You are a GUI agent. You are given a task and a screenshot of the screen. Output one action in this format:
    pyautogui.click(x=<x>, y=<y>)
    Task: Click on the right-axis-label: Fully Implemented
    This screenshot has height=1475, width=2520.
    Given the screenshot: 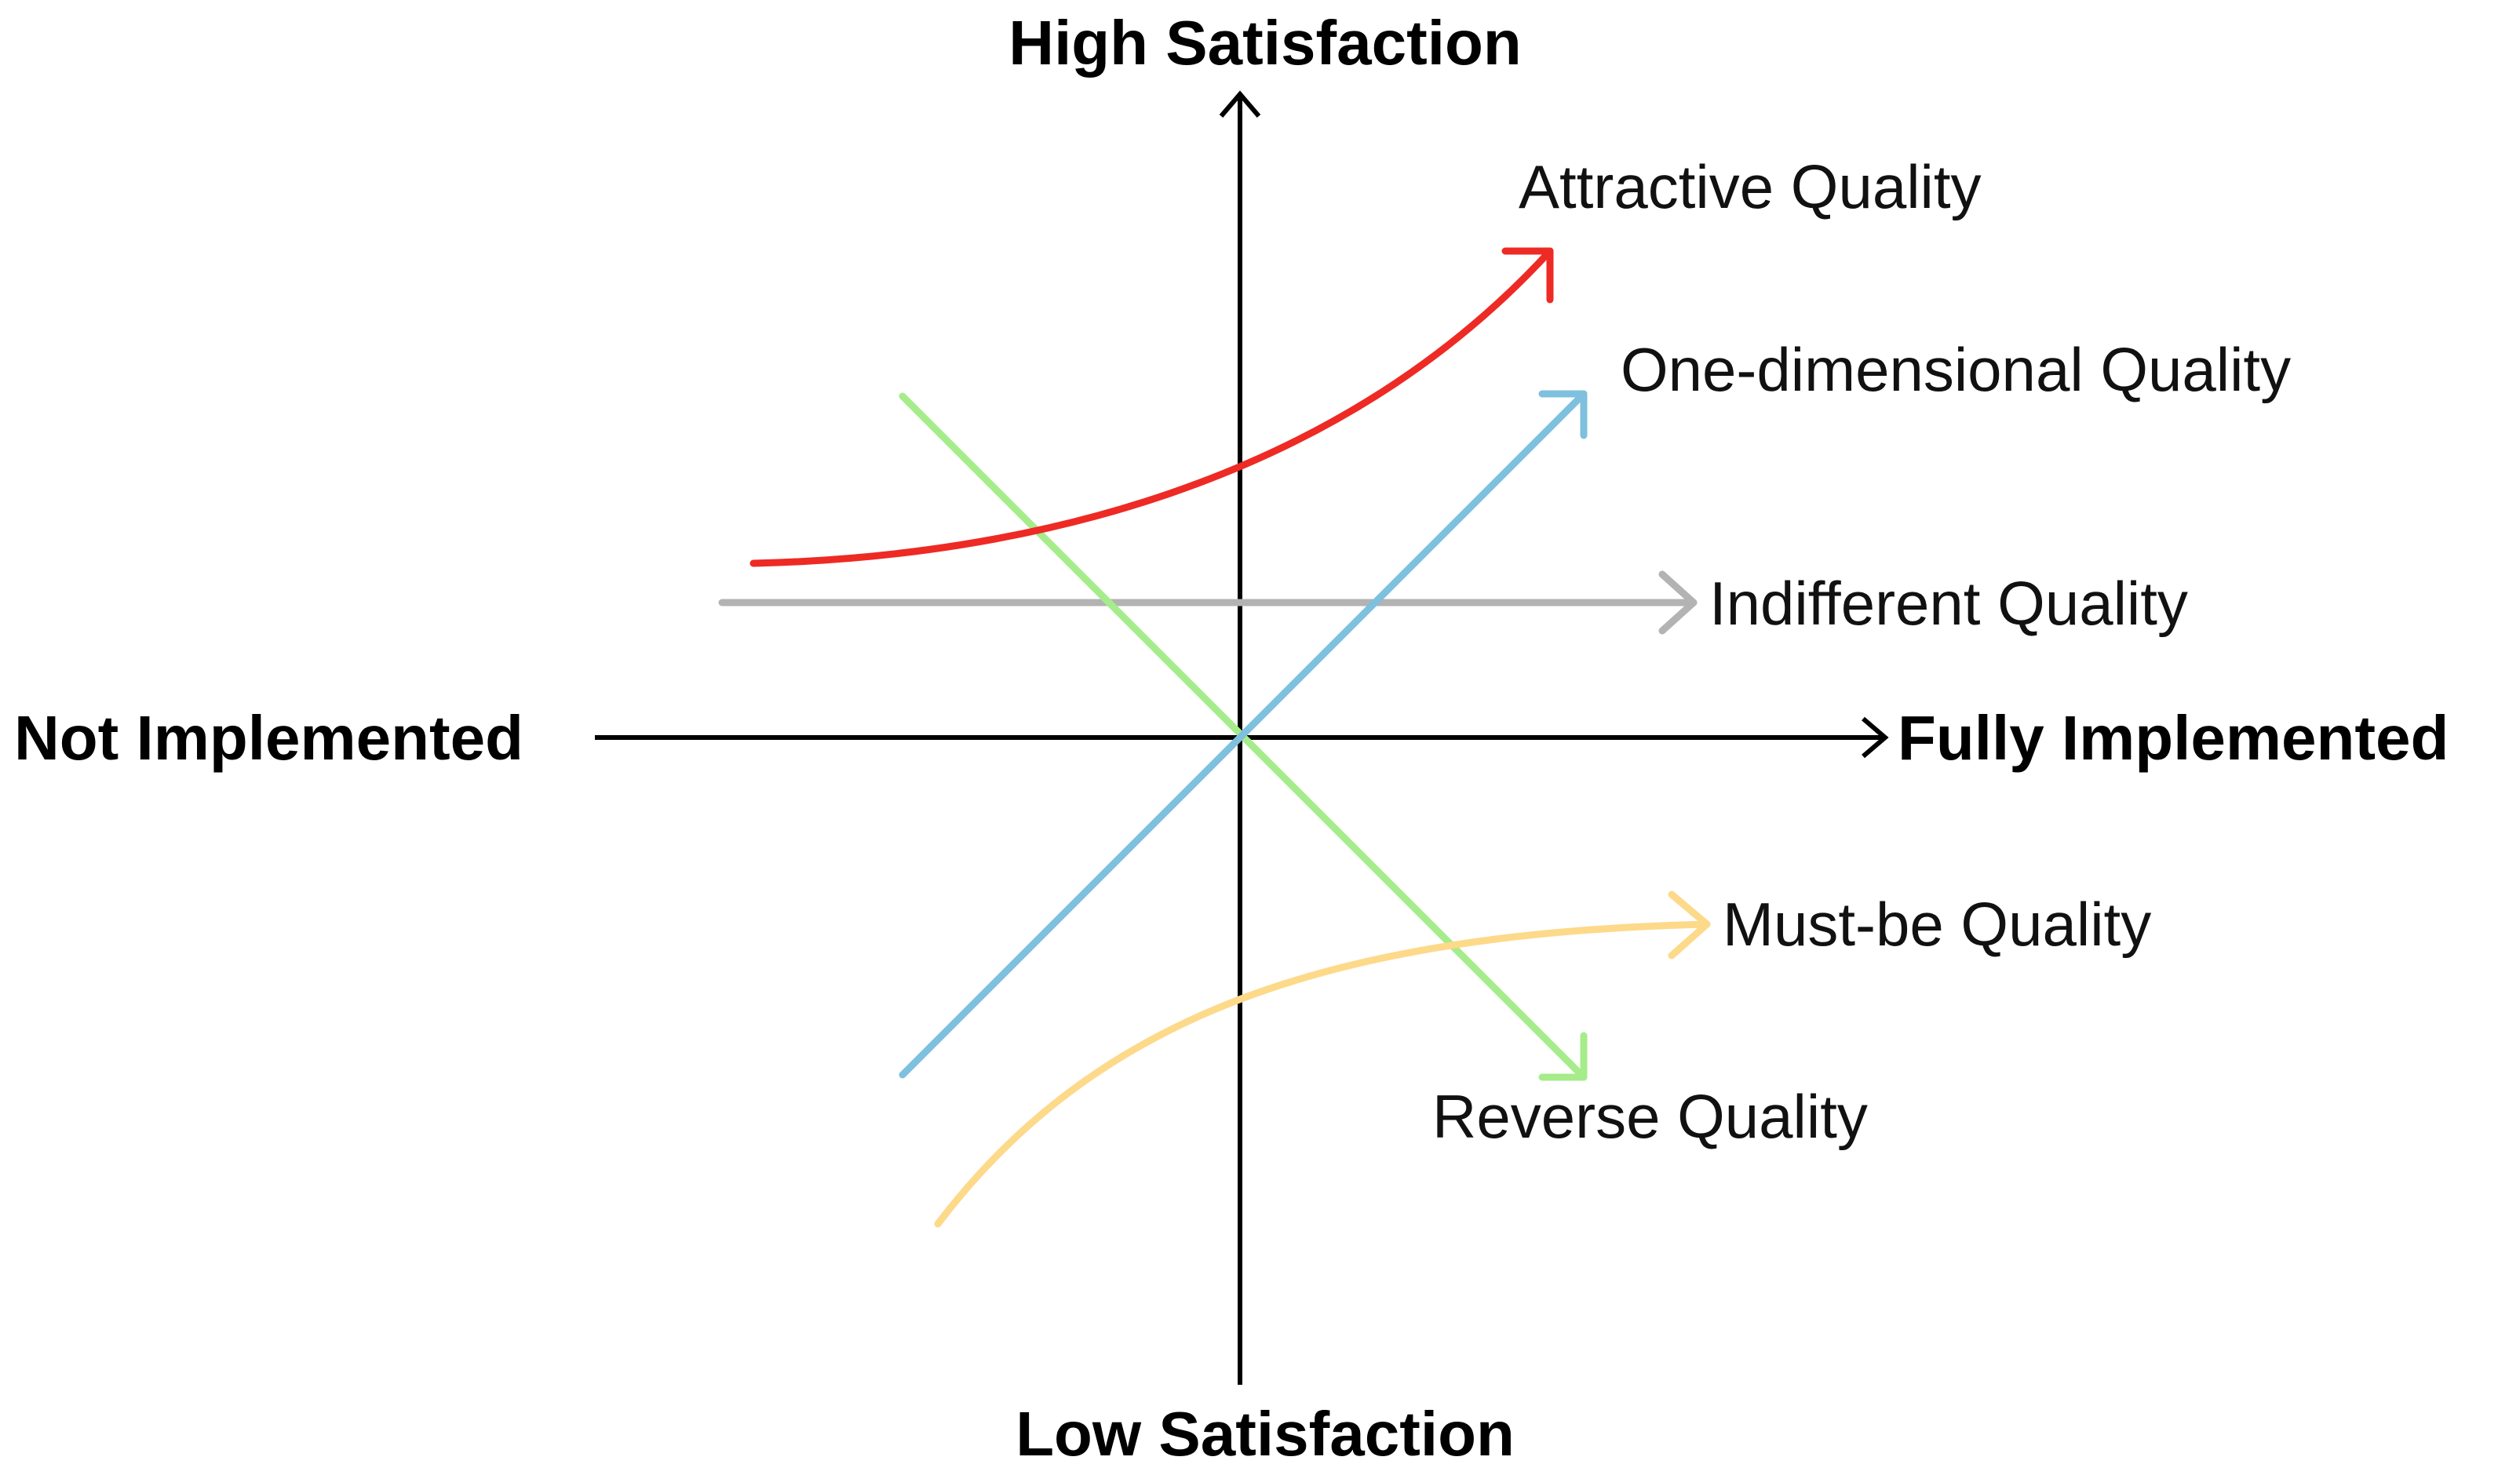 What is the action you would take?
    pyautogui.click(x=2173, y=738)
    